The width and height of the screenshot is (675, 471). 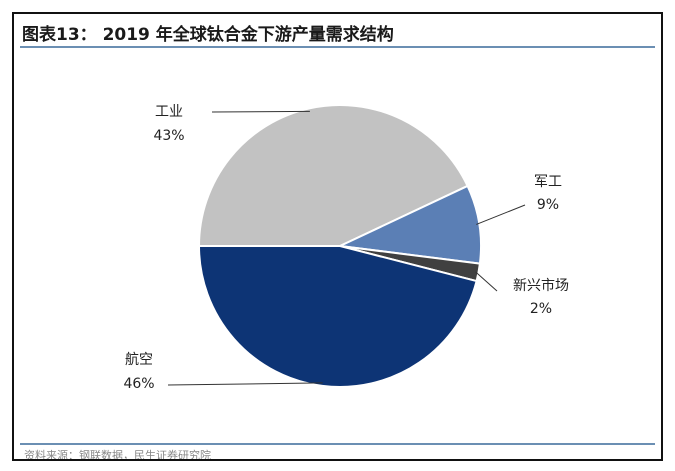 What do you see at coordinates (541, 285) in the screenshot?
I see `slice-name-label: 新兴市场` at bounding box center [541, 285].